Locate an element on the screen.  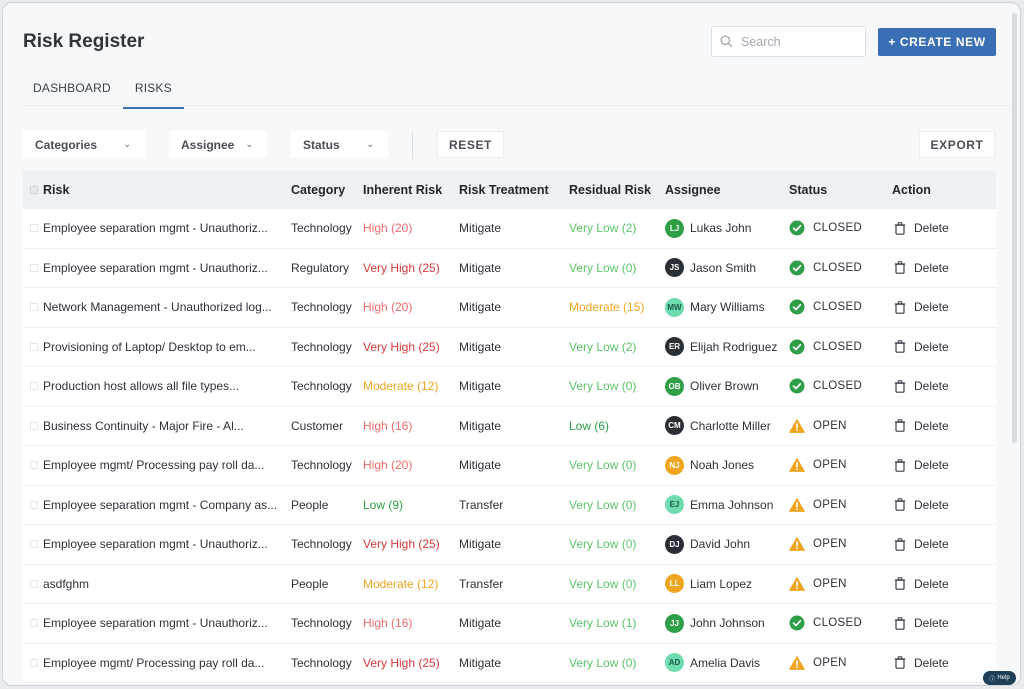
reset-button: RESET is located at coordinates (470, 144).